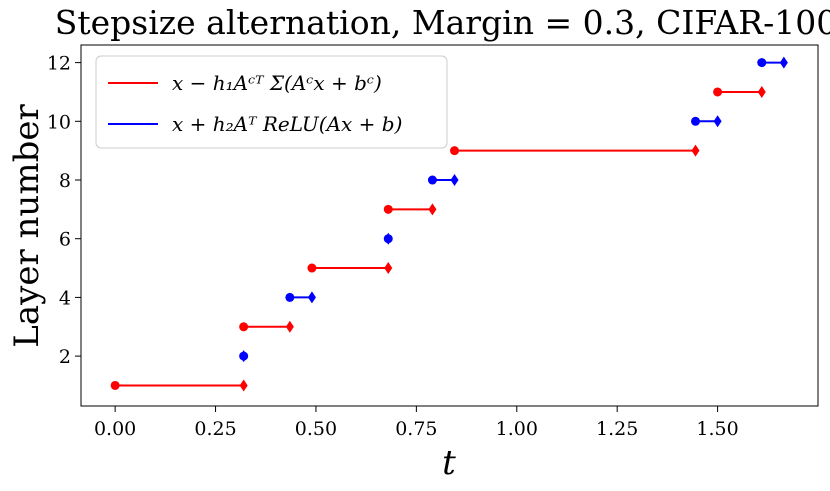 This screenshot has width=830, height=491. Describe the element at coordinates (27, 226) in the screenshot. I see `y-axis-label: Layer number` at that location.